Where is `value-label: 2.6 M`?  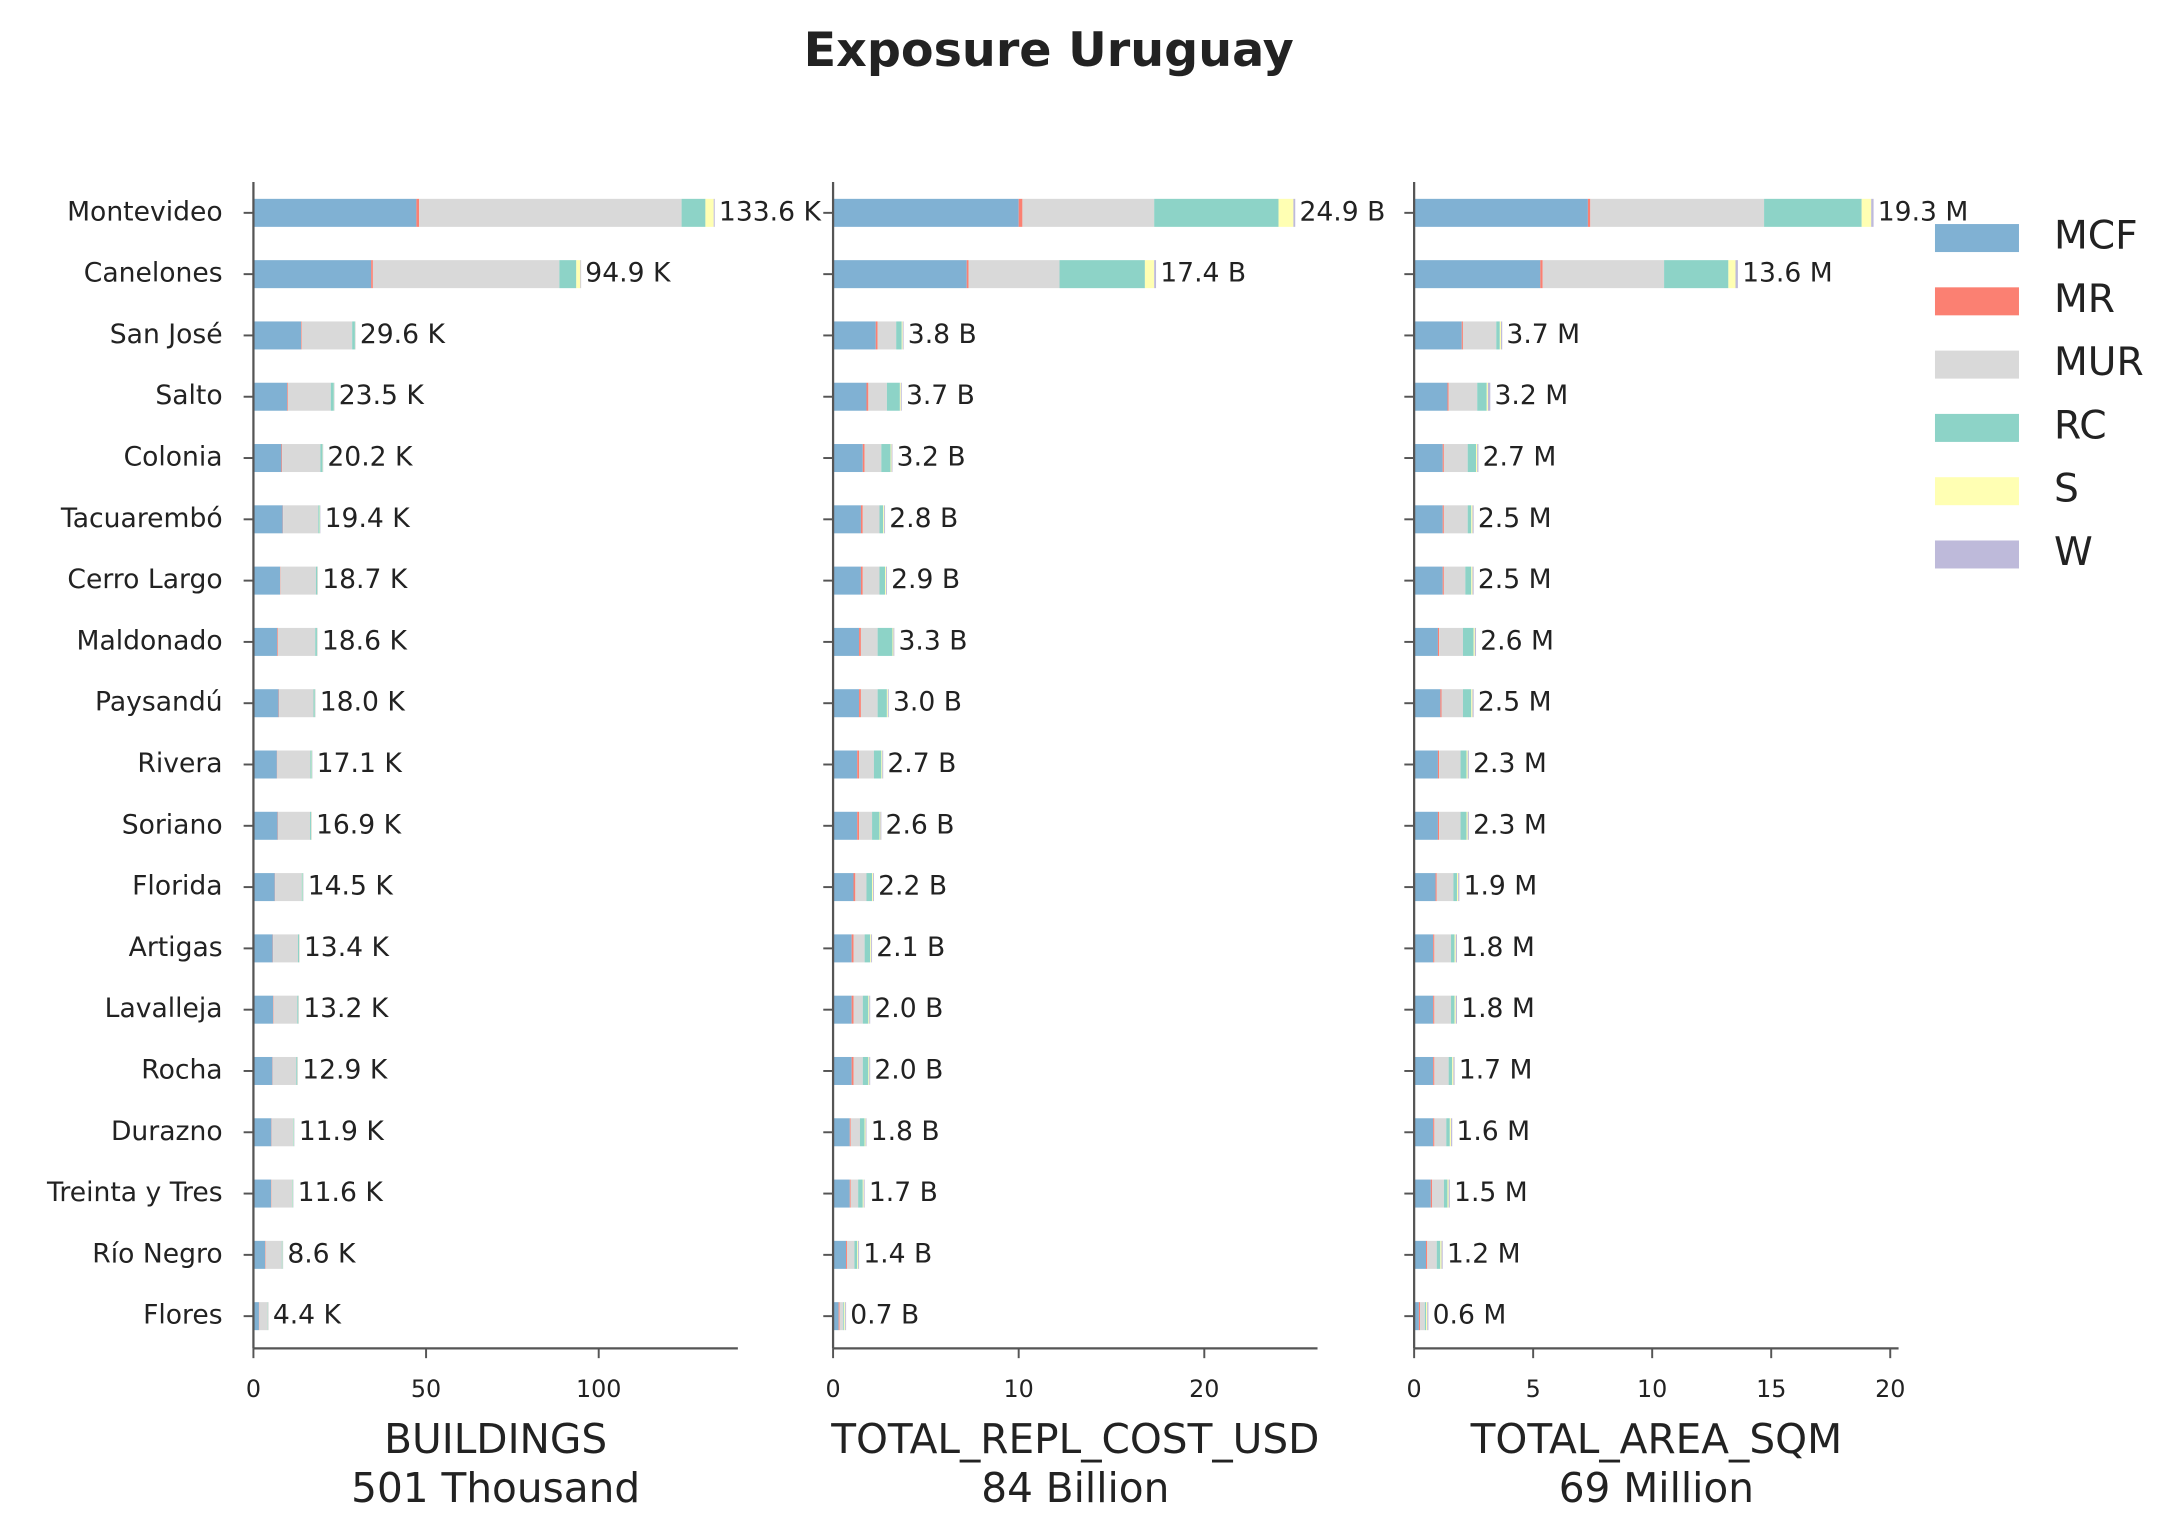 value-label: 2.6 M is located at coordinates (1517, 640).